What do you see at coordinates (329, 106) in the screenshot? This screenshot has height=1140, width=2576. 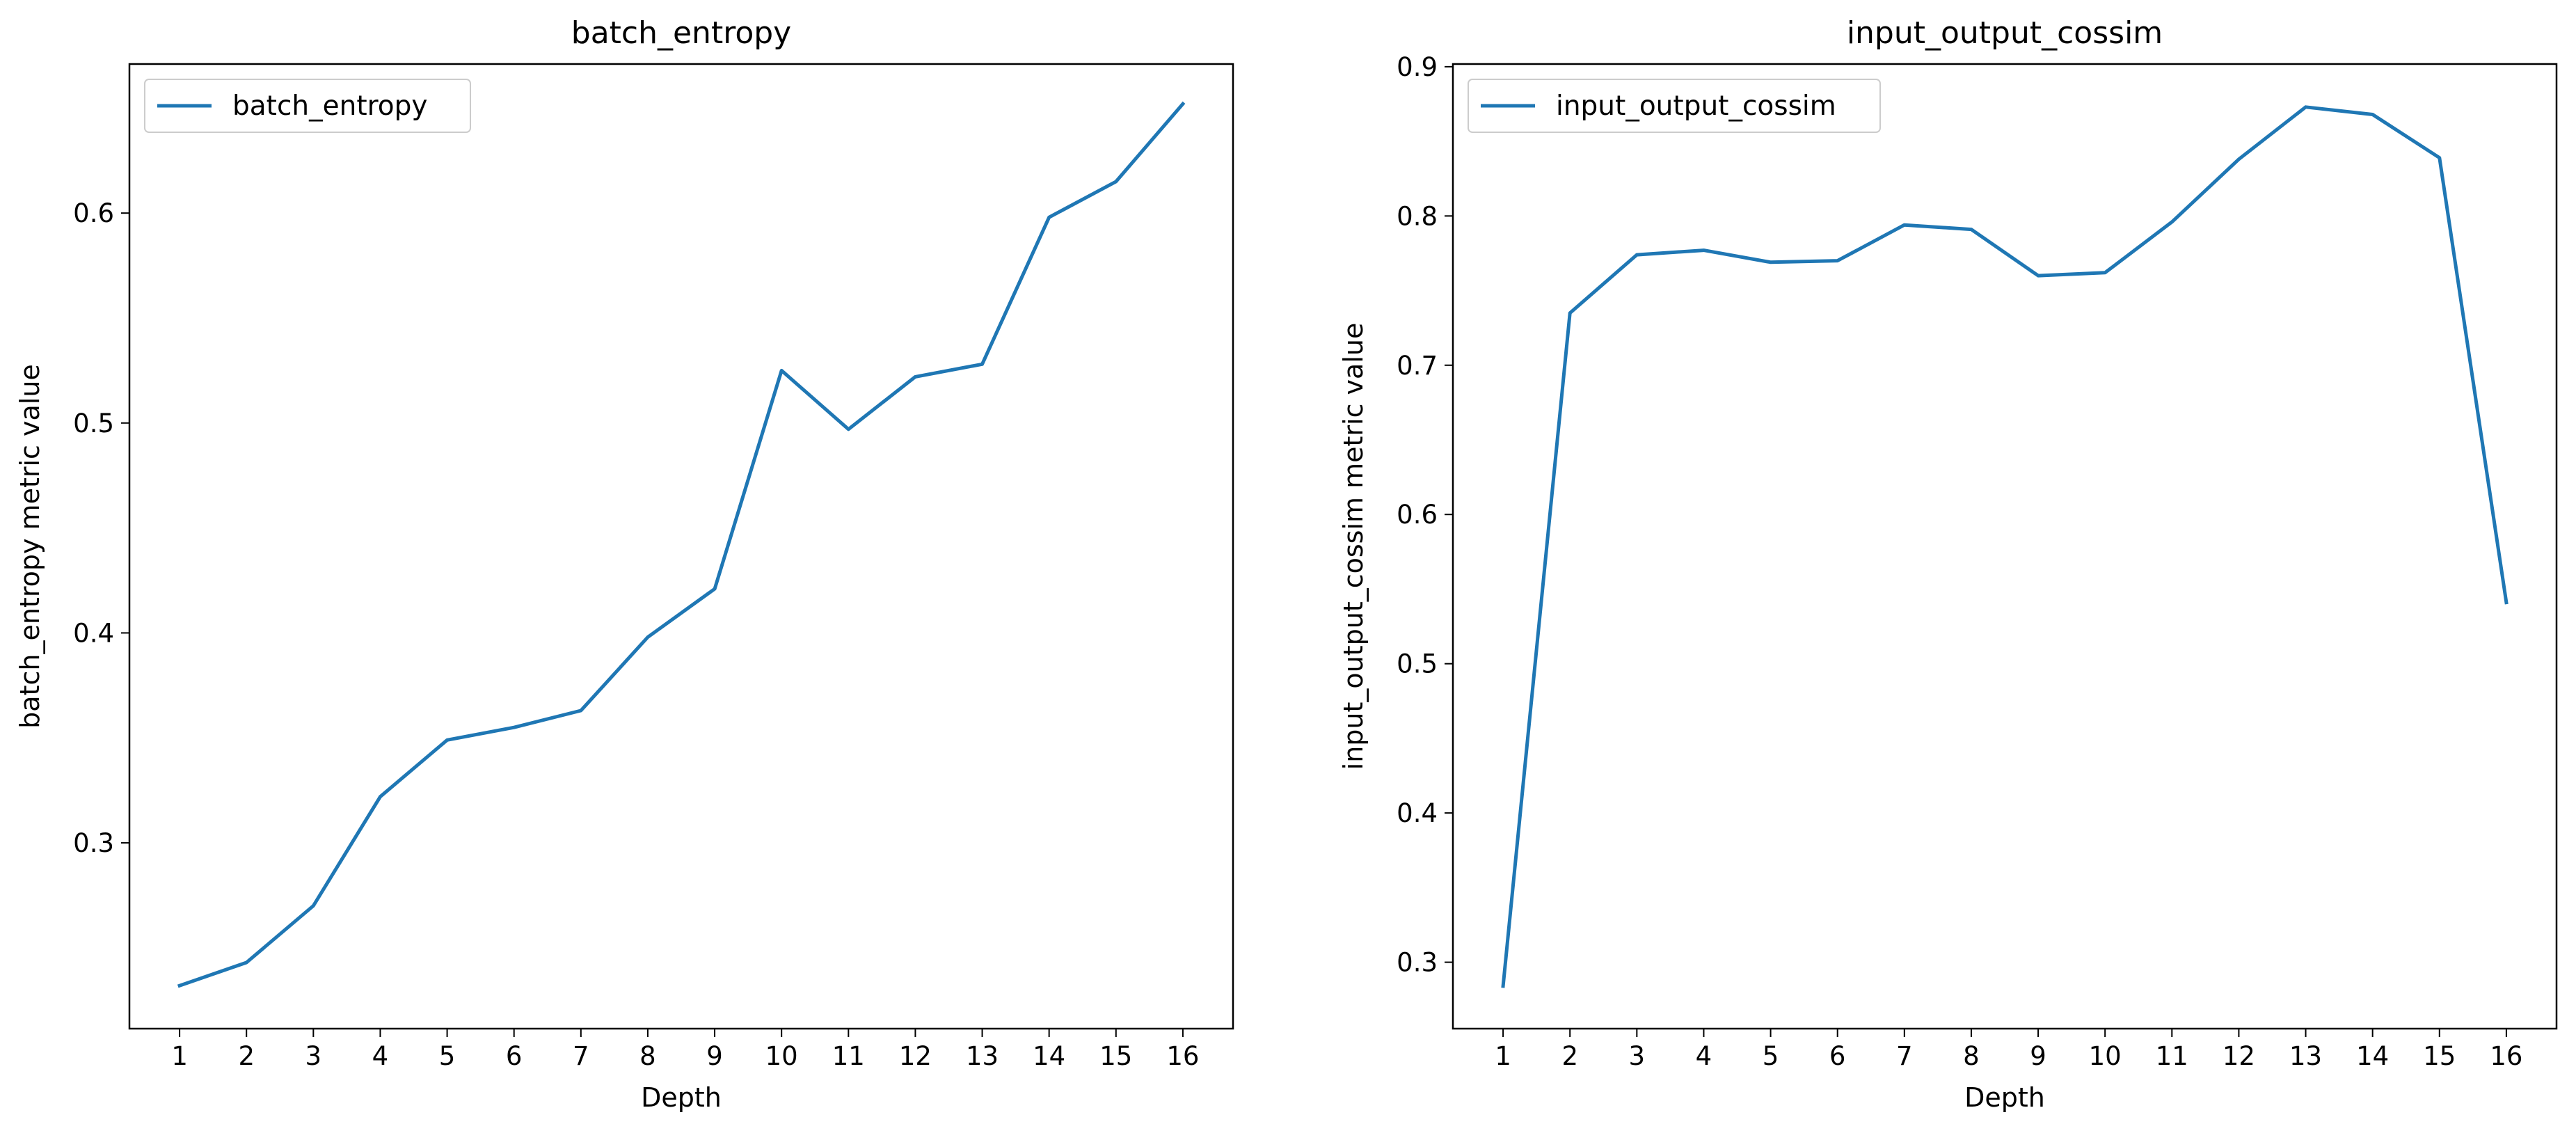 I see `legend-entry: batch_entropy` at bounding box center [329, 106].